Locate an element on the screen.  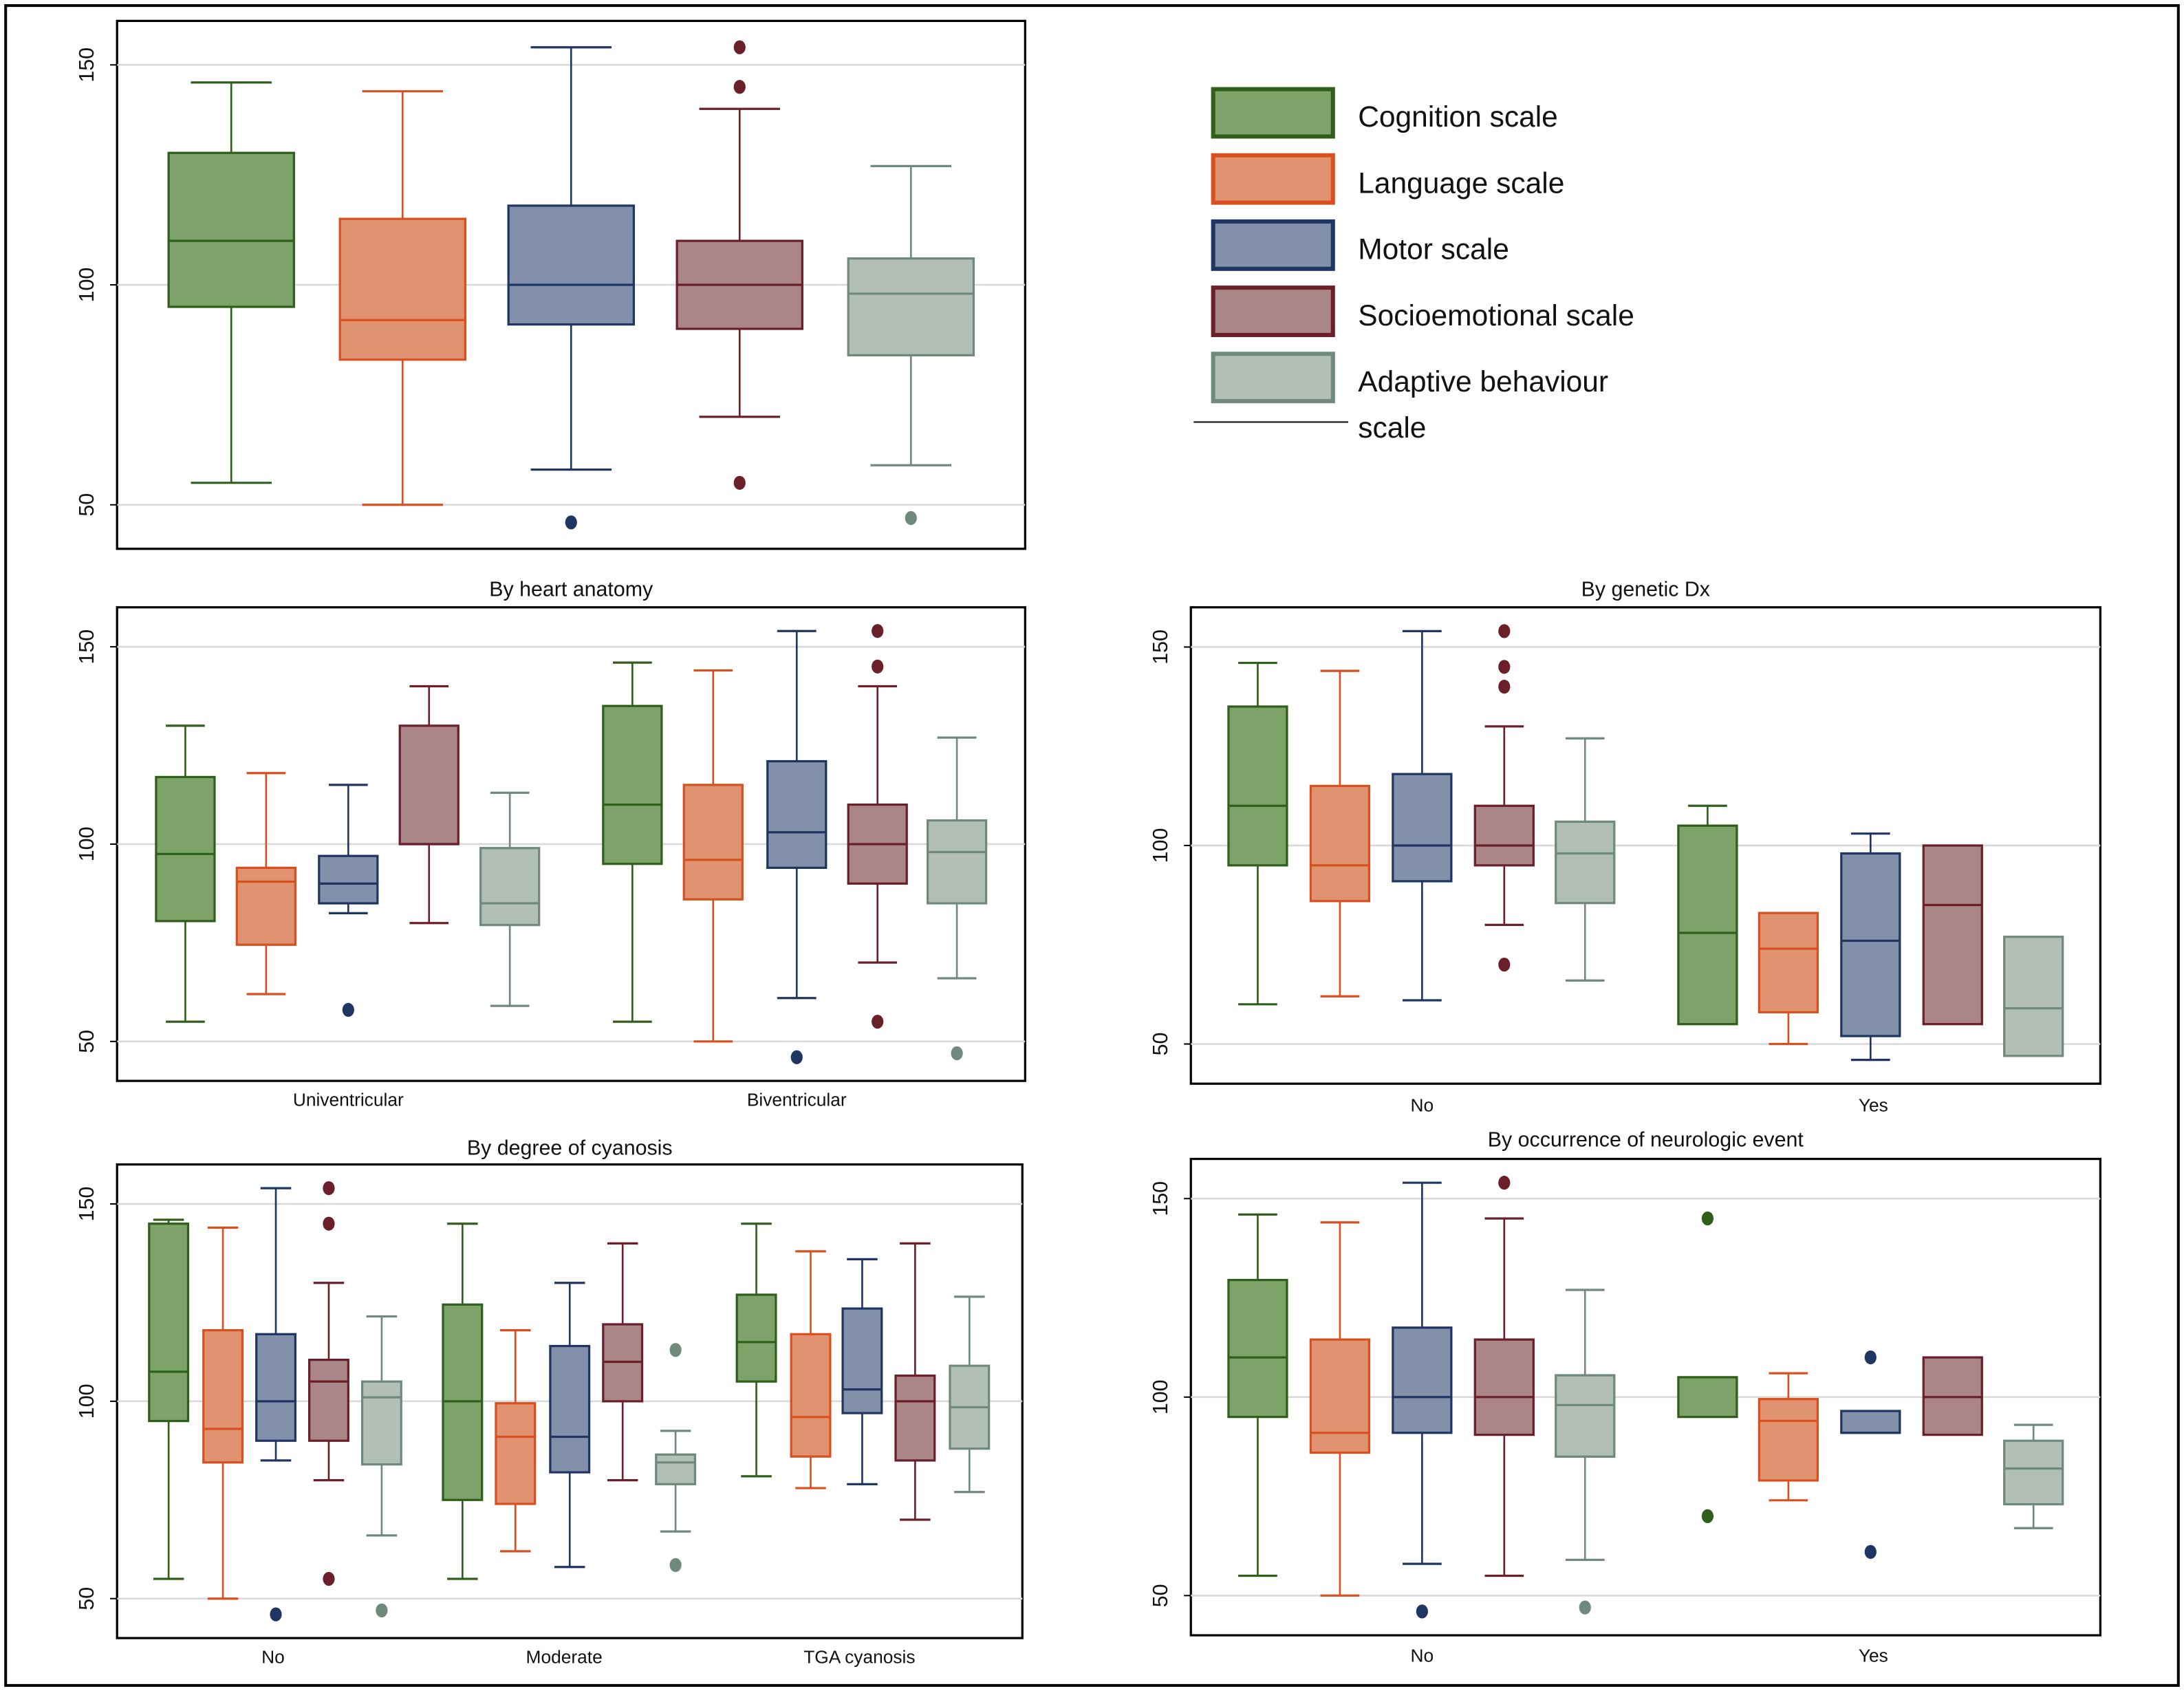
legend-label: Cognition scale is located at coordinates (1458, 117).